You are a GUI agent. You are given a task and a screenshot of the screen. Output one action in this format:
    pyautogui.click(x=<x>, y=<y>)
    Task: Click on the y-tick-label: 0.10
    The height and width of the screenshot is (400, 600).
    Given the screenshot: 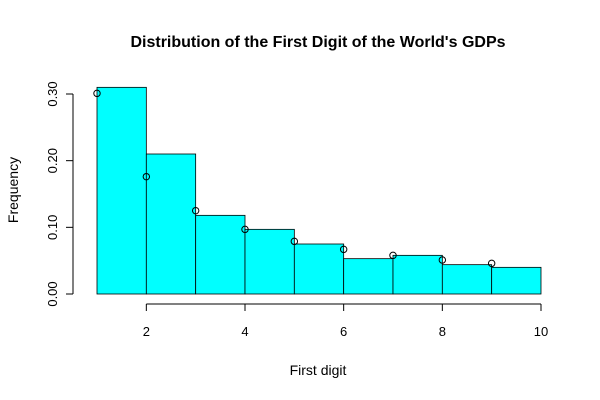 What is the action you would take?
    pyautogui.click(x=52, y=227)
    